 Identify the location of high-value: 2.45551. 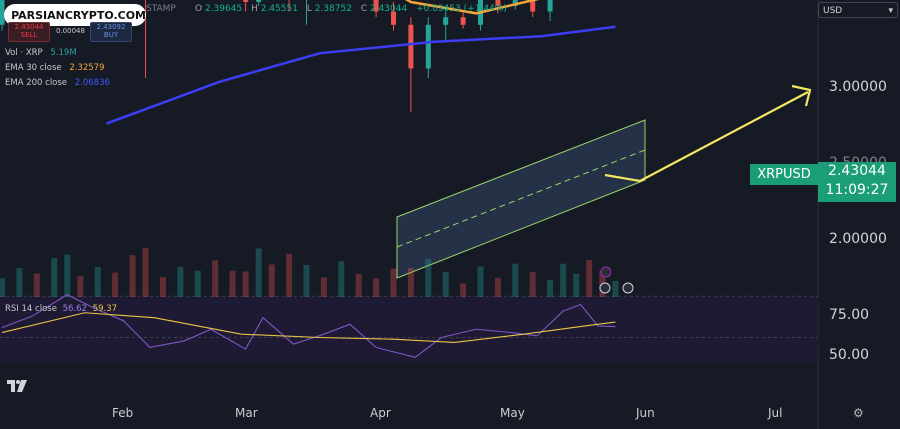
(279, 9).